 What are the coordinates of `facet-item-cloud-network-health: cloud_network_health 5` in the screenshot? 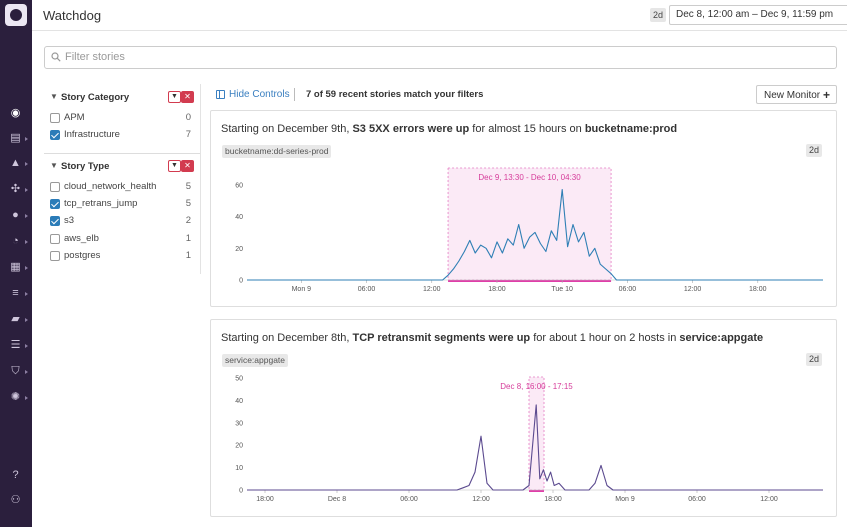 It's located at (121, 187).